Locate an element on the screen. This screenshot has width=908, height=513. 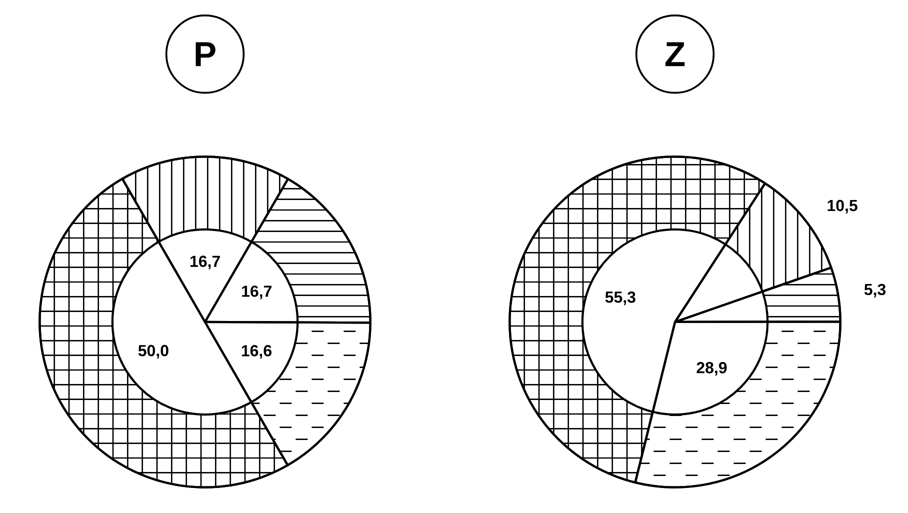
data-label: 16,6 is located at coordinates (257, 352).